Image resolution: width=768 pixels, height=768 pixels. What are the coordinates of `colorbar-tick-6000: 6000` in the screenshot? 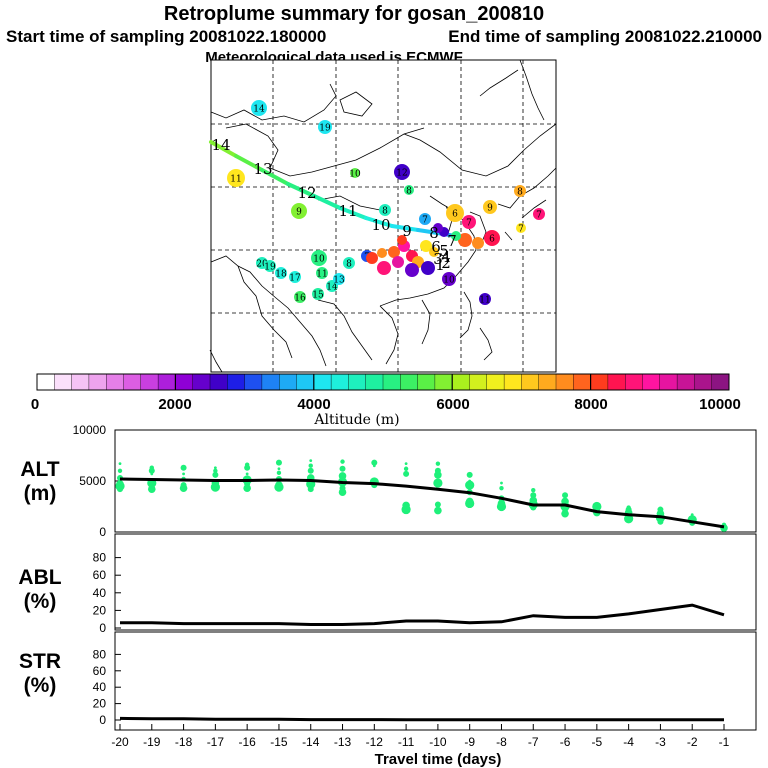 It's located at (452, 404).